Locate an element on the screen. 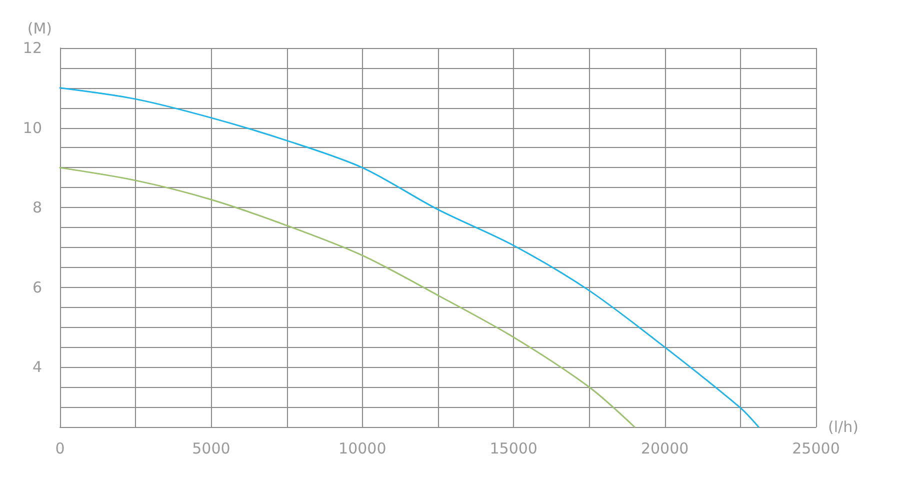 The image size is (900, 500). x-tick-label: 0 is located at coordinates (60, 449).